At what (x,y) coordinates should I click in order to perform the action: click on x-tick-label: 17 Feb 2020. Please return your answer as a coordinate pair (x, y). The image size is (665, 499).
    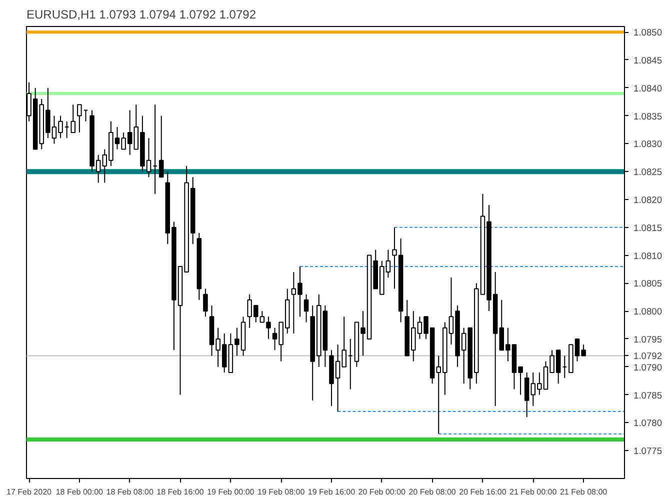
    Looking at the image, I should click on (29, 492).